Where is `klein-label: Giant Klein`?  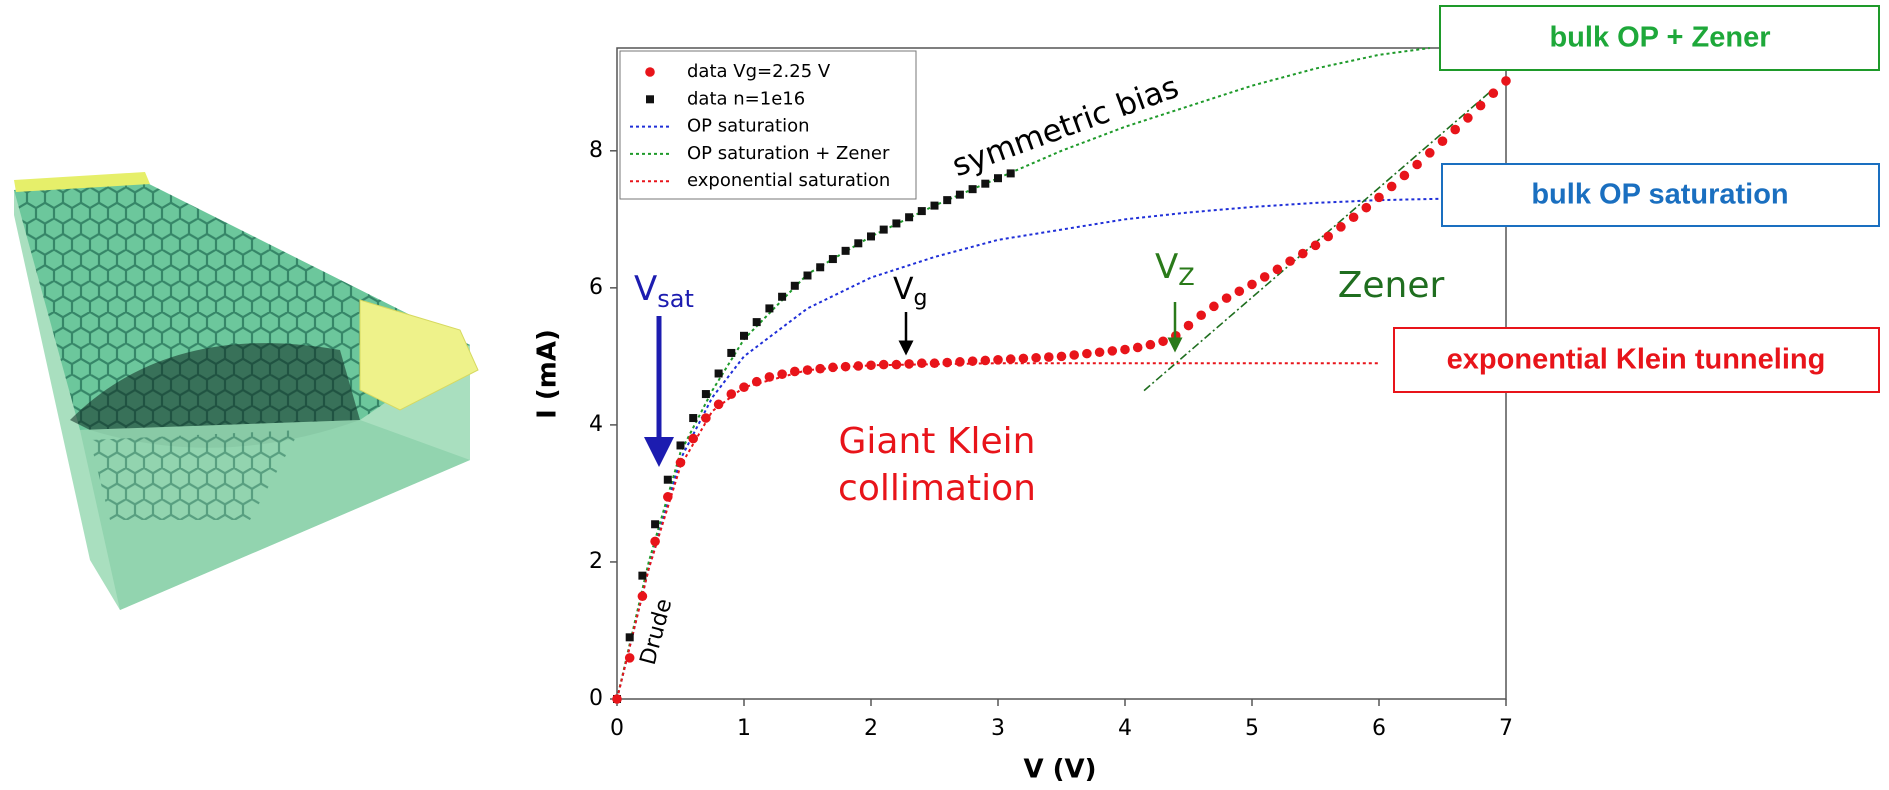 klein-label: Giant Klein is located at coordinates (937, 441).